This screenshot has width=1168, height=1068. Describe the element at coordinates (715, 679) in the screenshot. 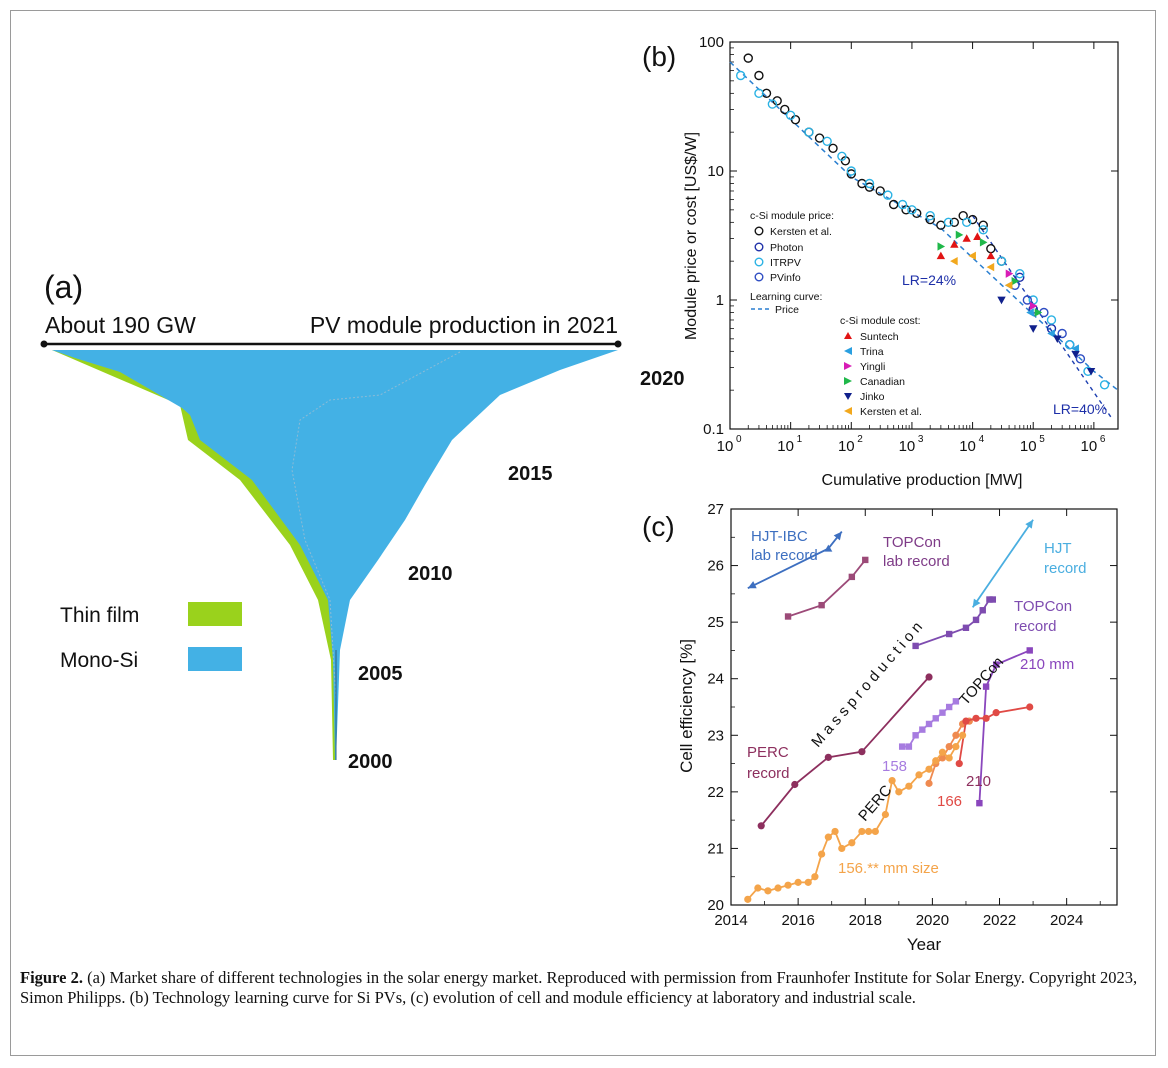

I see `c-y-tick-label: 24` at that location.